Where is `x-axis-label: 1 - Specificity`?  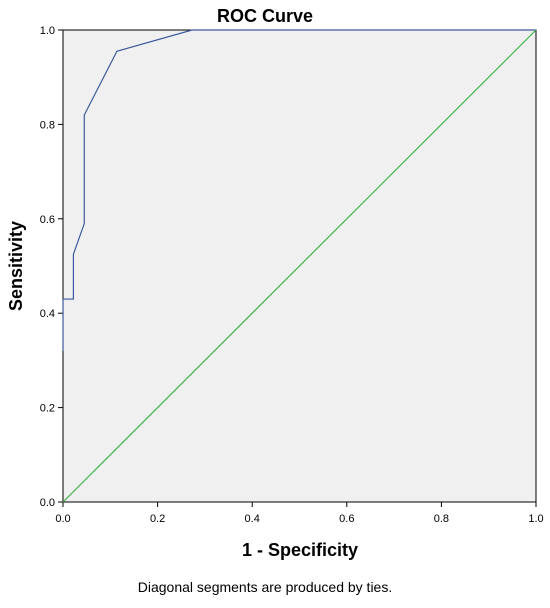 x-axis-label: 1 - Specificity is located at coordinates (300, 550).